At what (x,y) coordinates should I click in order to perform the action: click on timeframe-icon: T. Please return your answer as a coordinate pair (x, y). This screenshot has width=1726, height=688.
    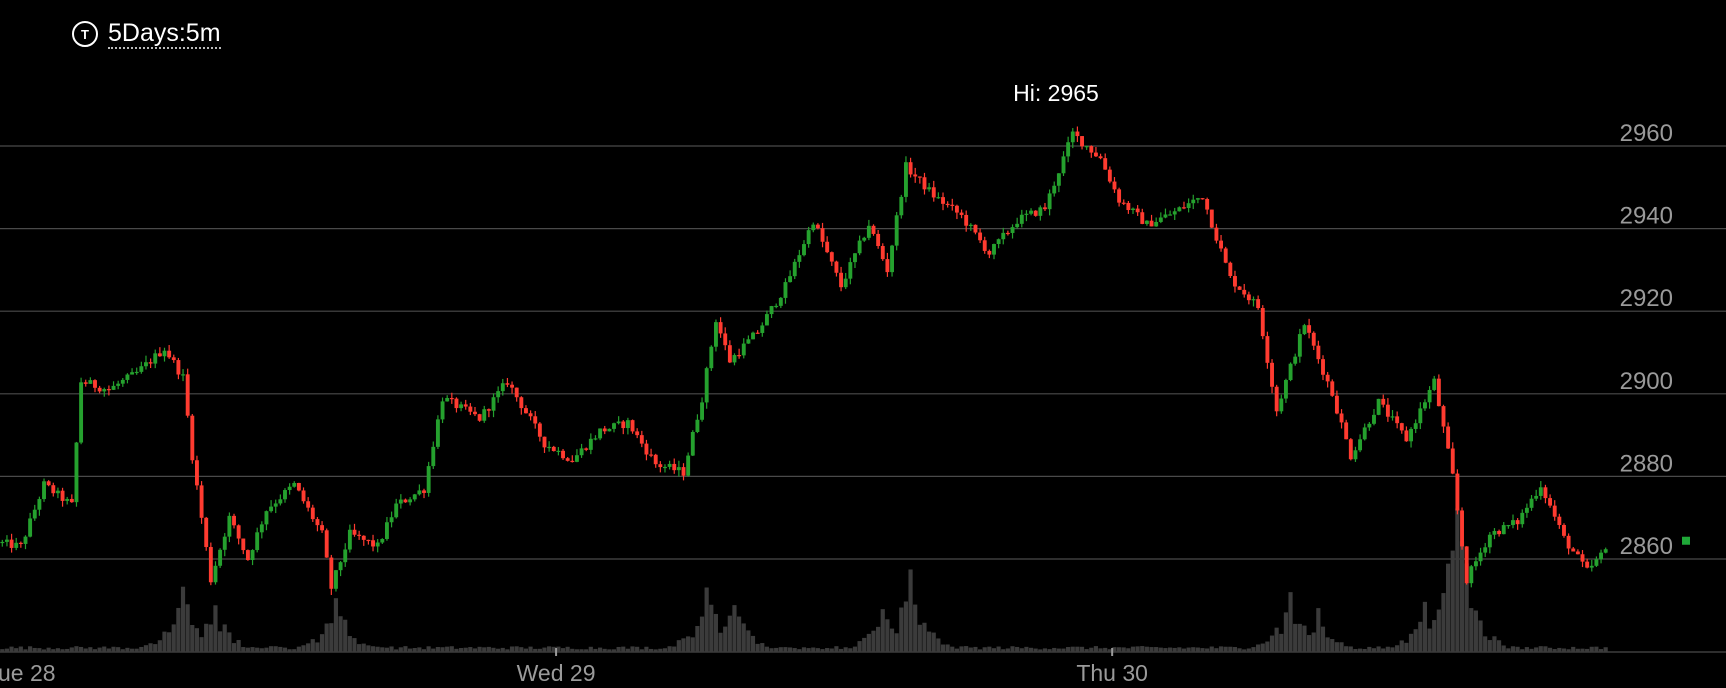
    Looking at the image, I should click on (85, 34).